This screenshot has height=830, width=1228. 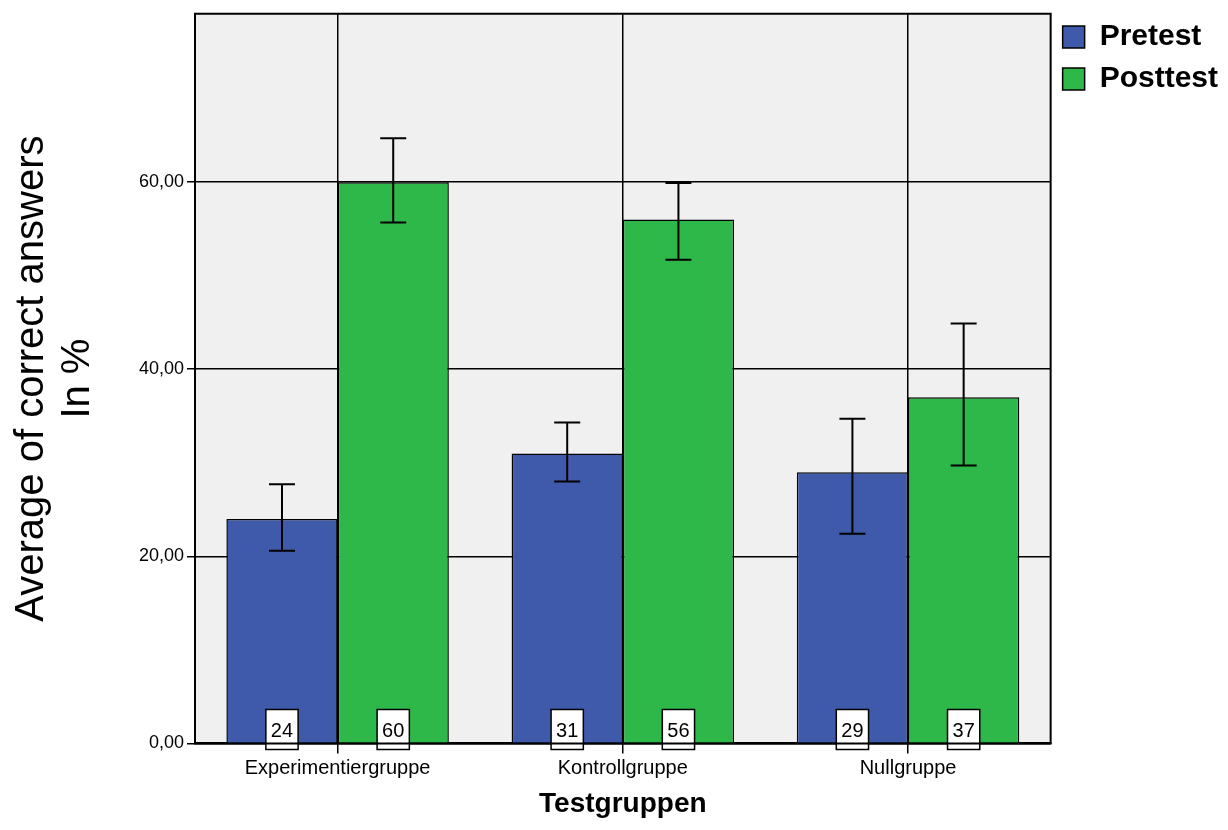 What do you see at coordinates (963, 729) in the screenshot?
I see `data-label: 37` at bounding box center [963, 729].